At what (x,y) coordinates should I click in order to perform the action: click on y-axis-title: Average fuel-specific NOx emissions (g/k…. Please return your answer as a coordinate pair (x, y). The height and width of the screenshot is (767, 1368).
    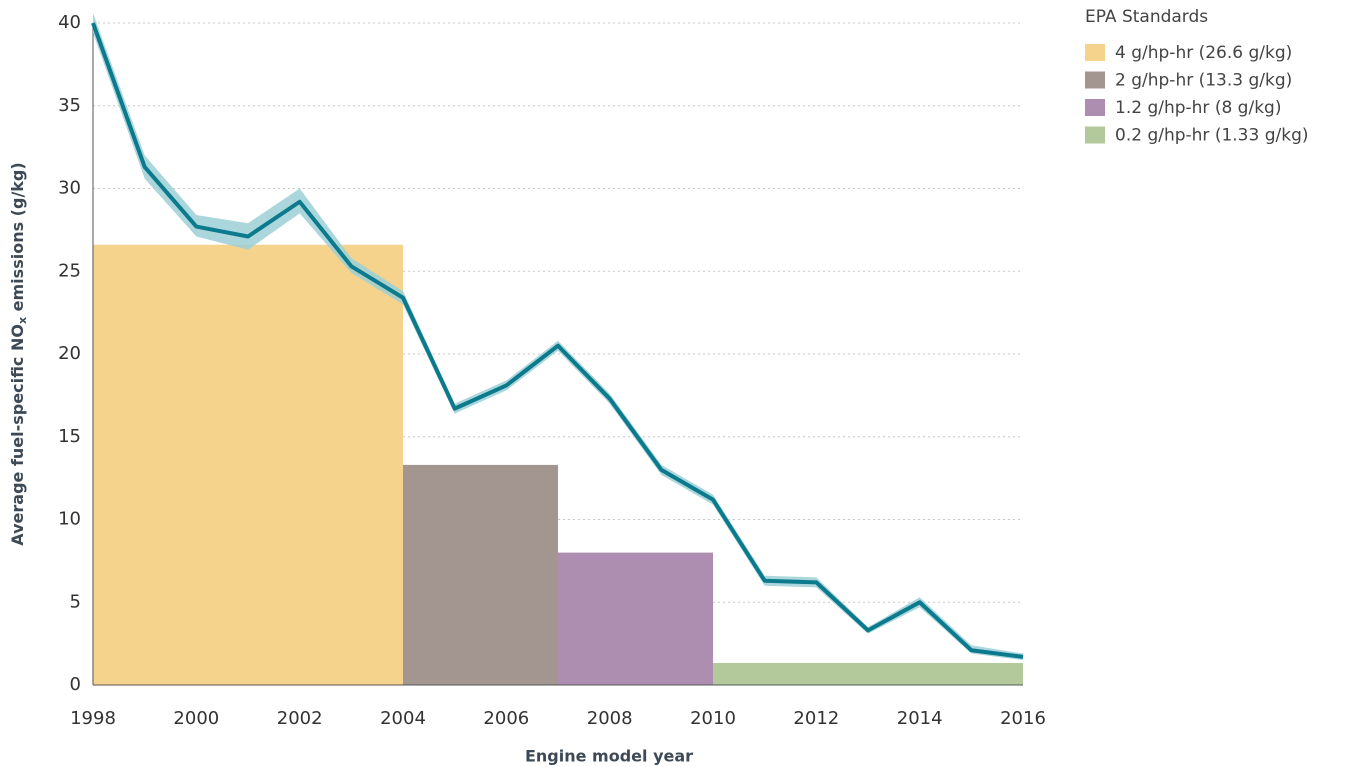
    Looking at the image, I should click on (19, 353).